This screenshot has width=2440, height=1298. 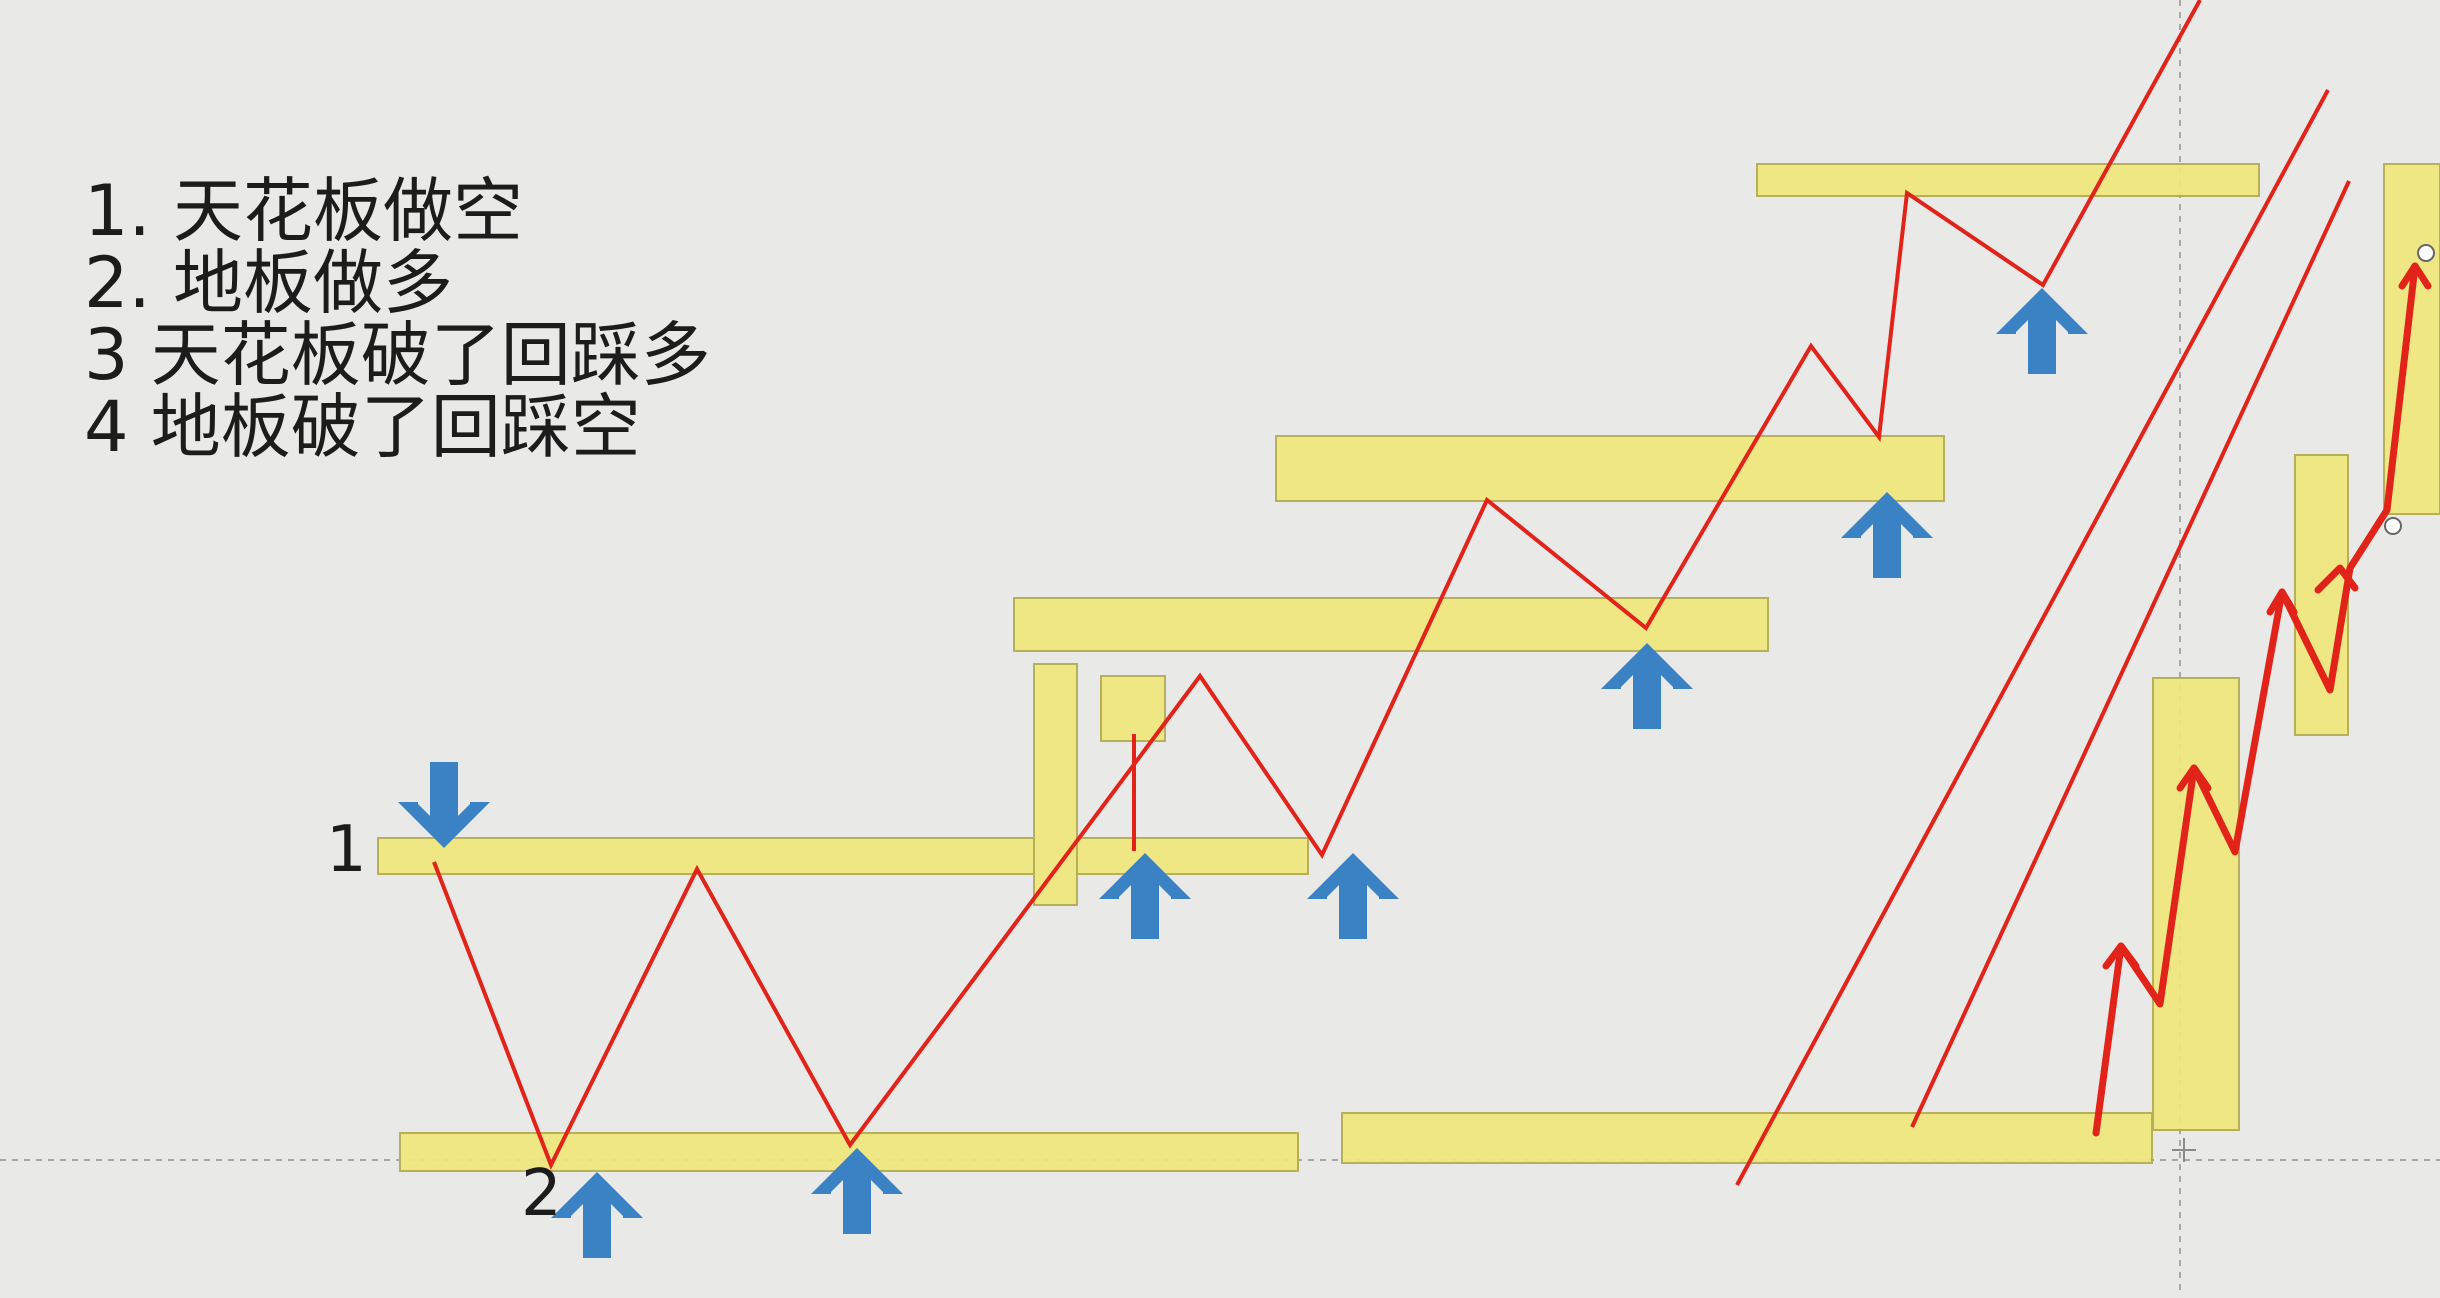 What do you see at coordinates (269, 283) in the screenshot?
I see `rule-item-2: 2. 地板做多` at bounding box center [269, 283].